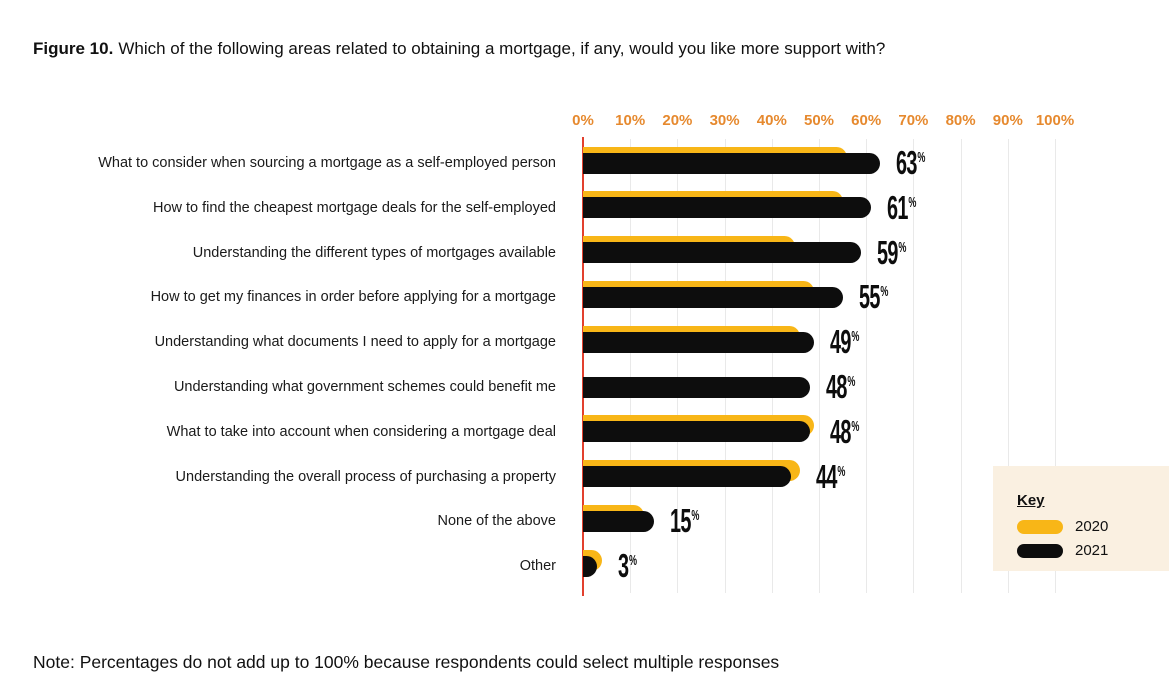  What do you see at coordinates (869, 297) in the screenshot?
I see `value-number: 55` at bounding box center [869, 297].